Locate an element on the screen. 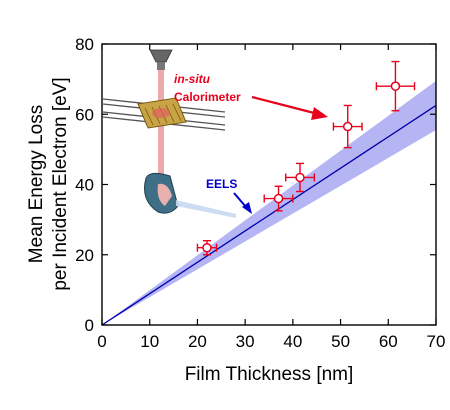  eels-label: EELS is located at coordinates (221, 184).